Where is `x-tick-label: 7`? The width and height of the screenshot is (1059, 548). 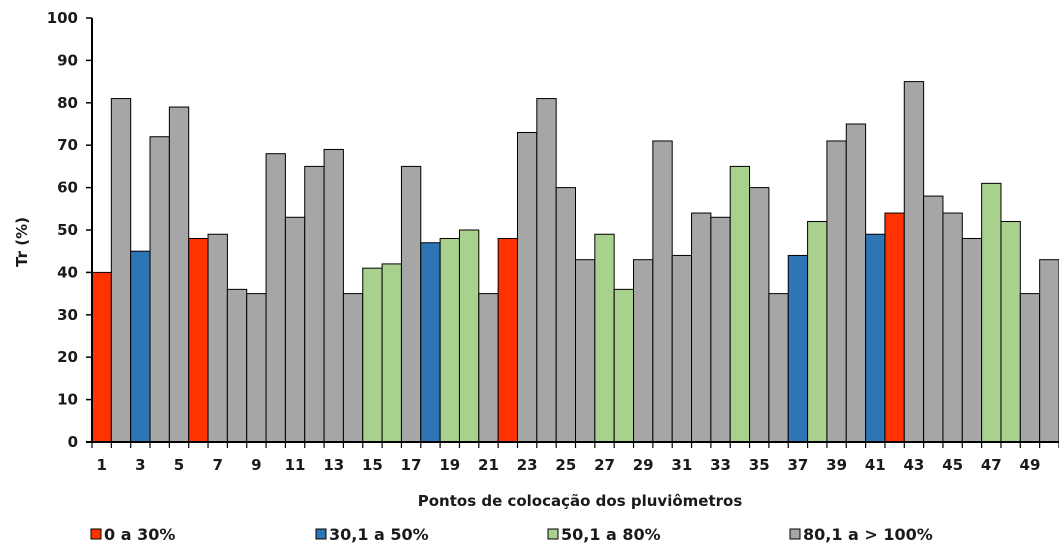
x-tick-label: 7 is located at coordinates (217, 465).